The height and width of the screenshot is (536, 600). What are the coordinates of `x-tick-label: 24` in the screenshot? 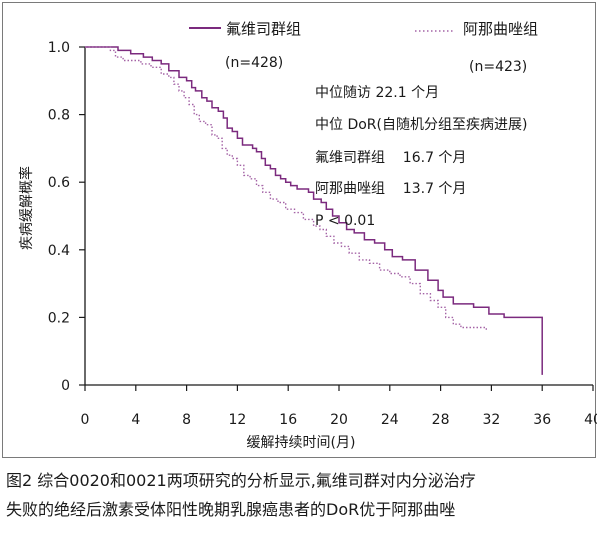 It's located at (390, 420).